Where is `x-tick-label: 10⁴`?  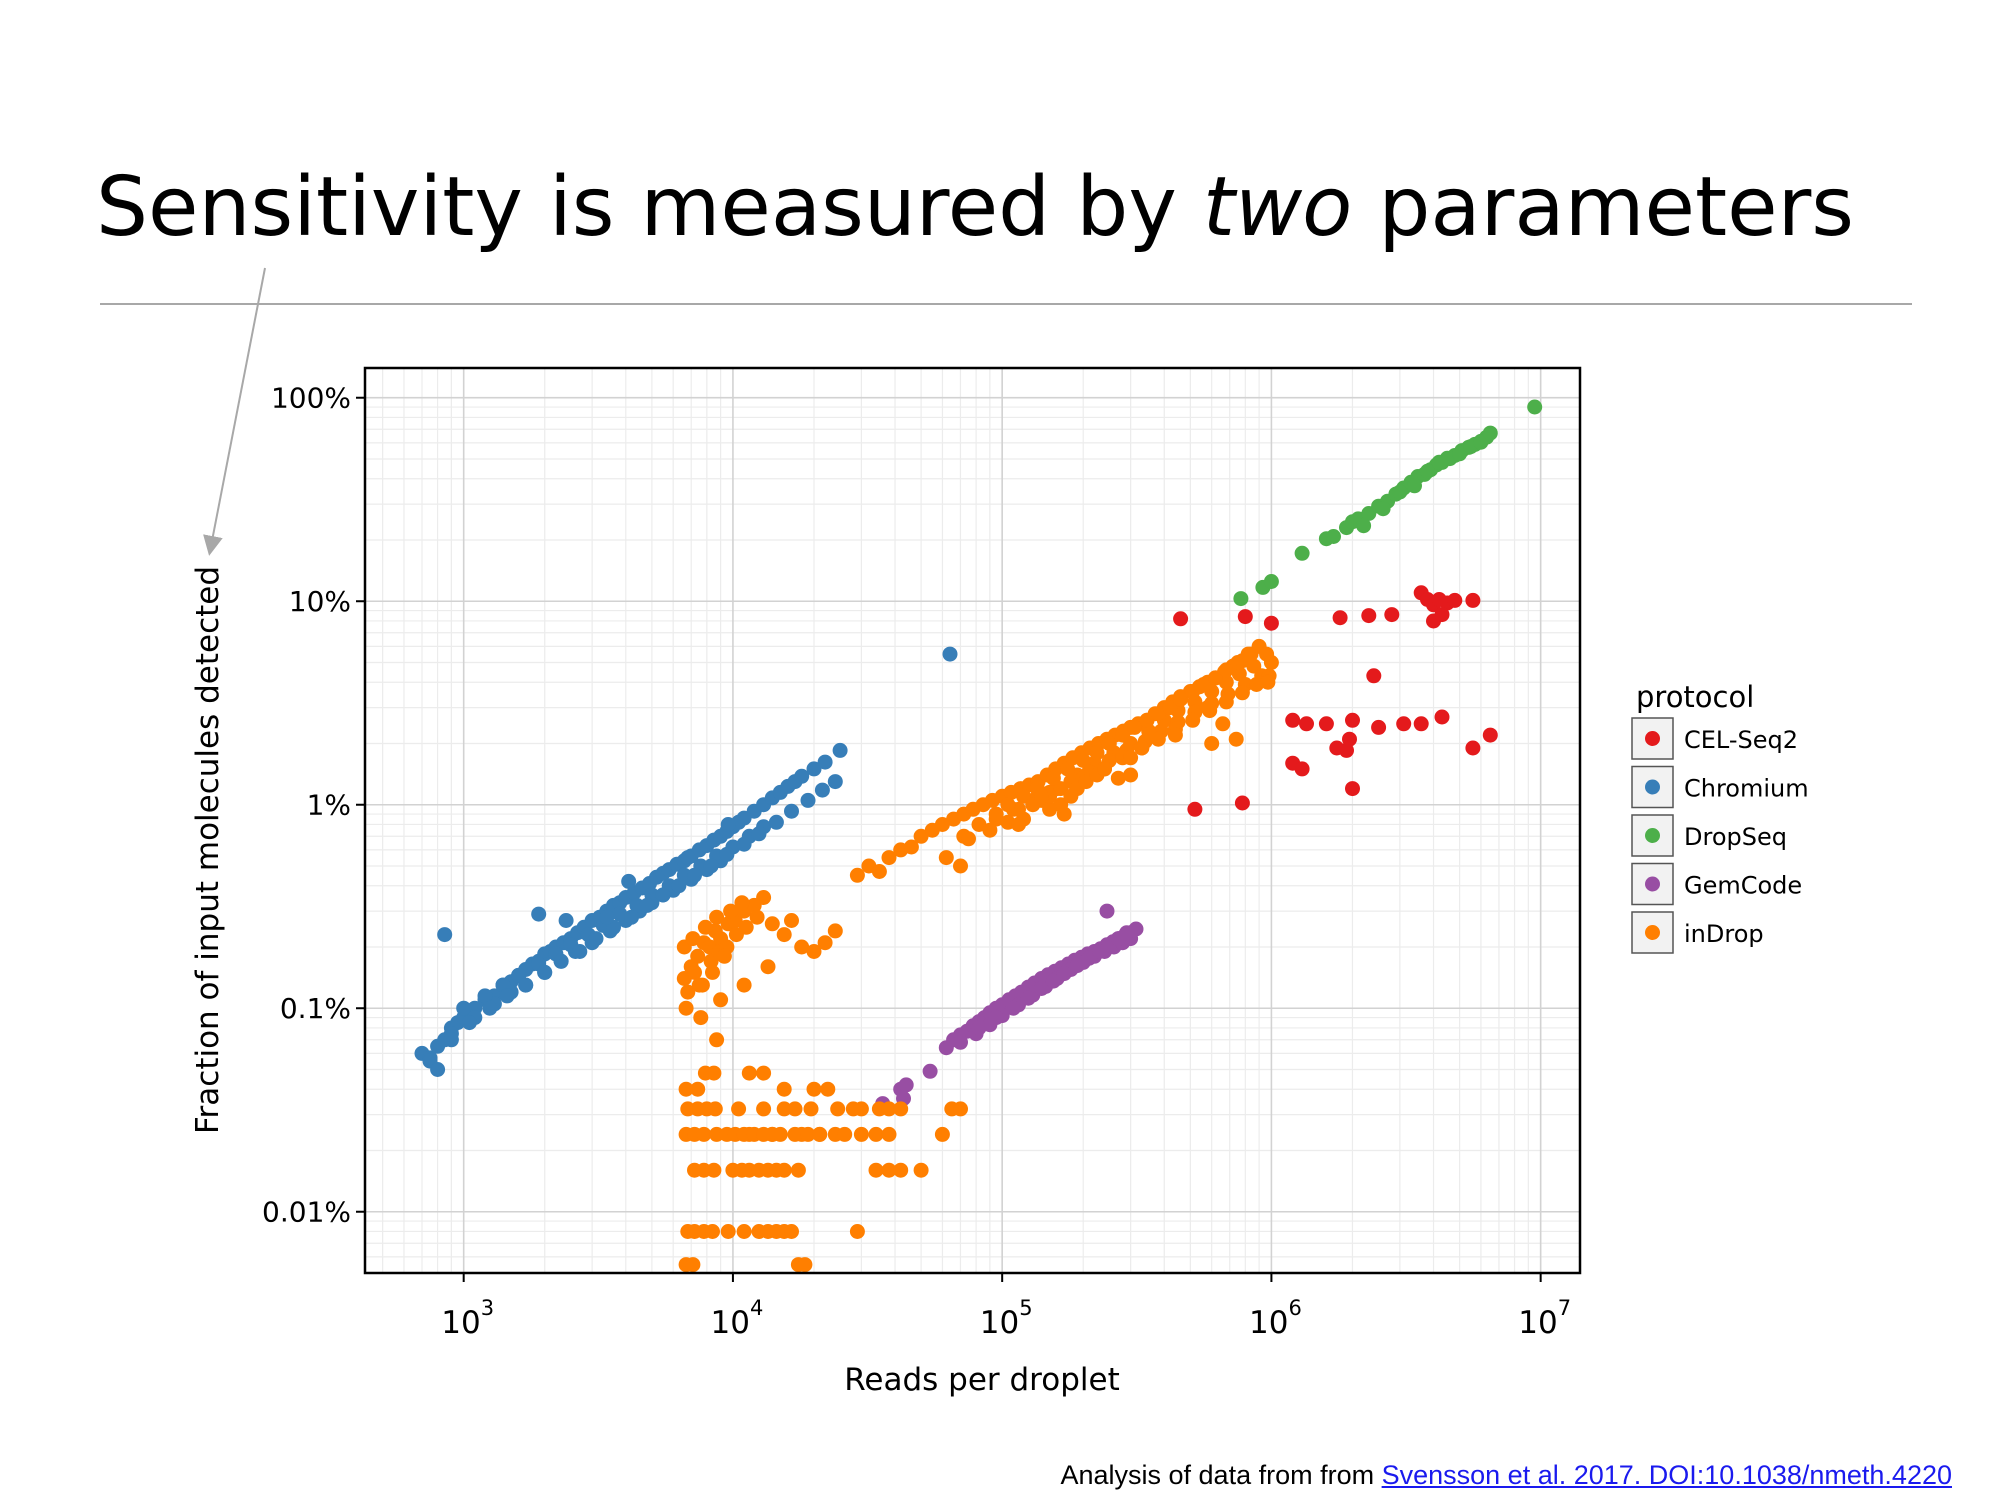
x-tick-label: 10⁴ is located at coordinates (737, 1318).